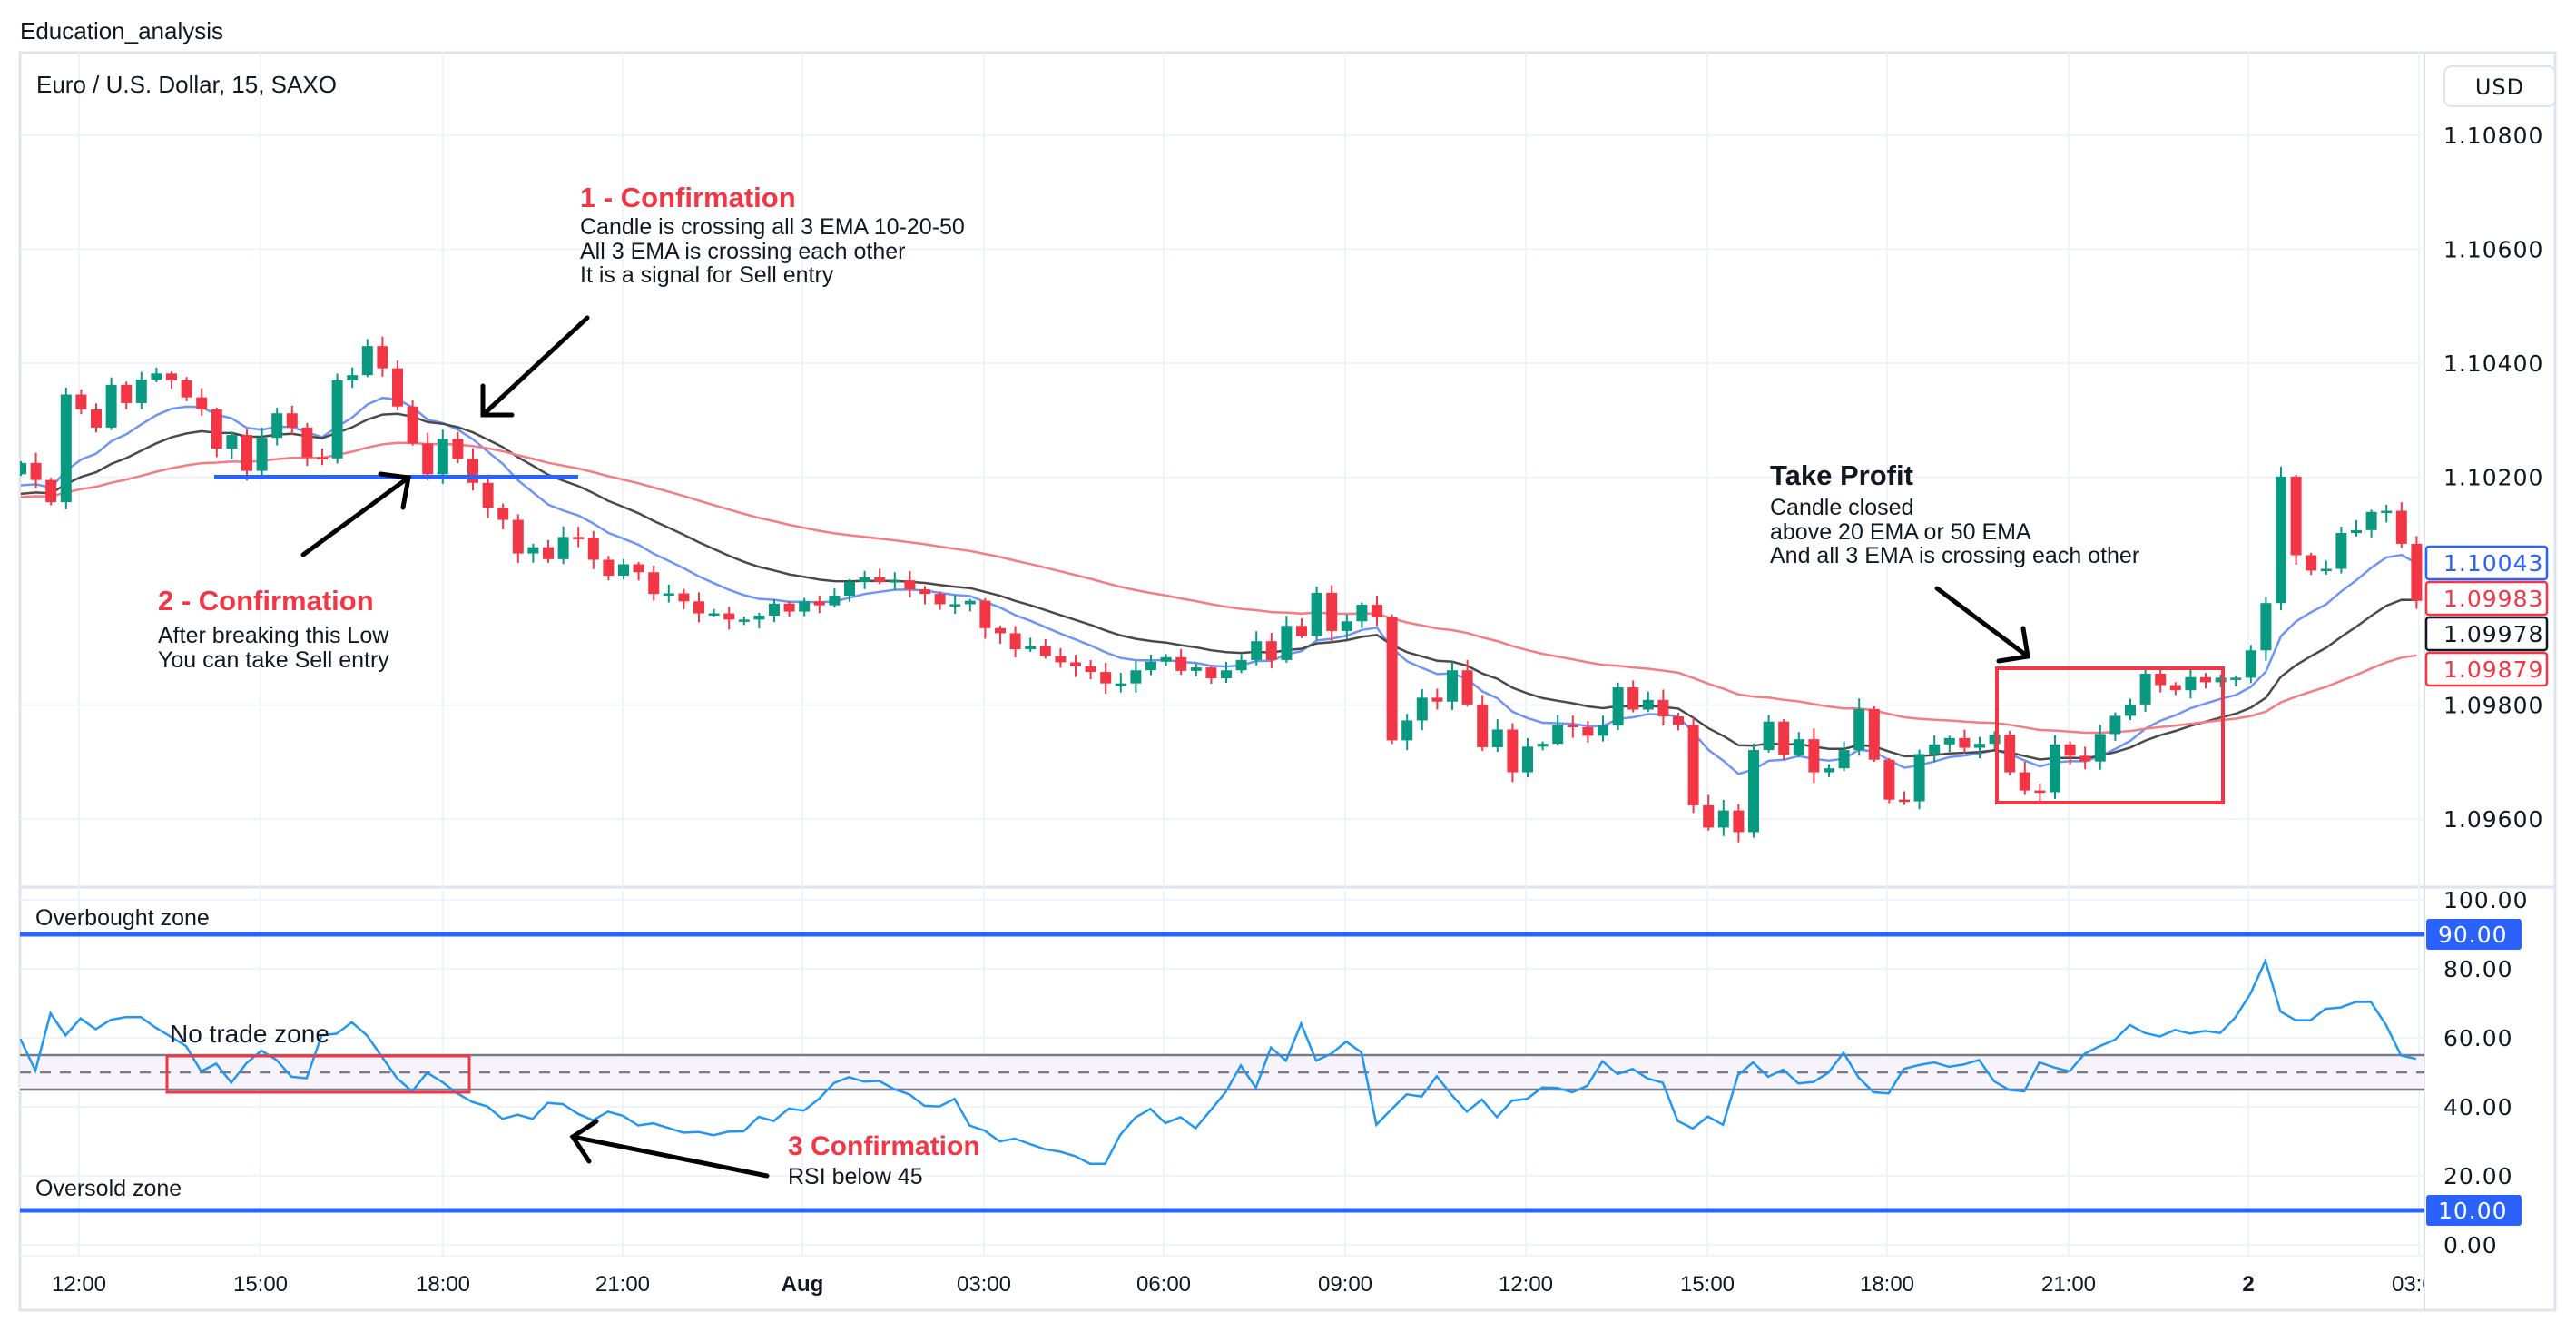 The width and height of the screenshot is (2576, 1332). I want to click on rsi-zone-tag-value: 90.00, so click(2473, 935).